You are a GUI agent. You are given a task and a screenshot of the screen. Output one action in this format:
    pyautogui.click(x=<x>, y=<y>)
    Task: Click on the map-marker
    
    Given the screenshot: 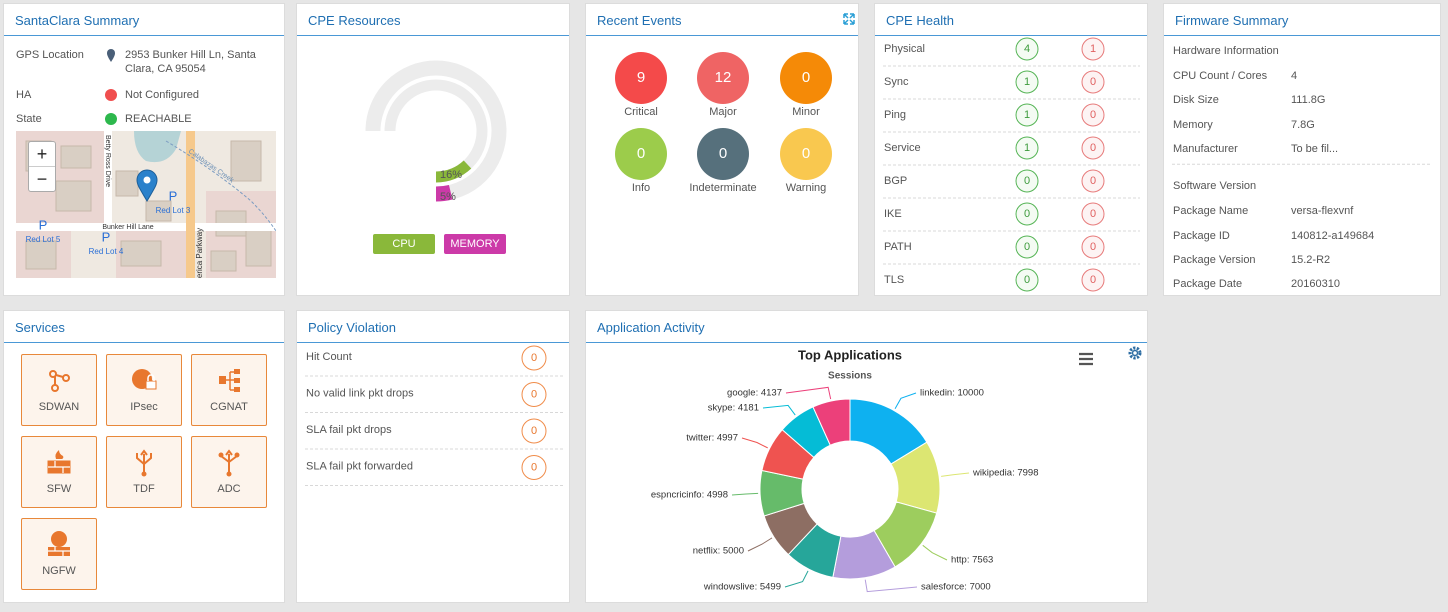 What is the action you would take?
    pyautogui.click(x=147, y=185)
    